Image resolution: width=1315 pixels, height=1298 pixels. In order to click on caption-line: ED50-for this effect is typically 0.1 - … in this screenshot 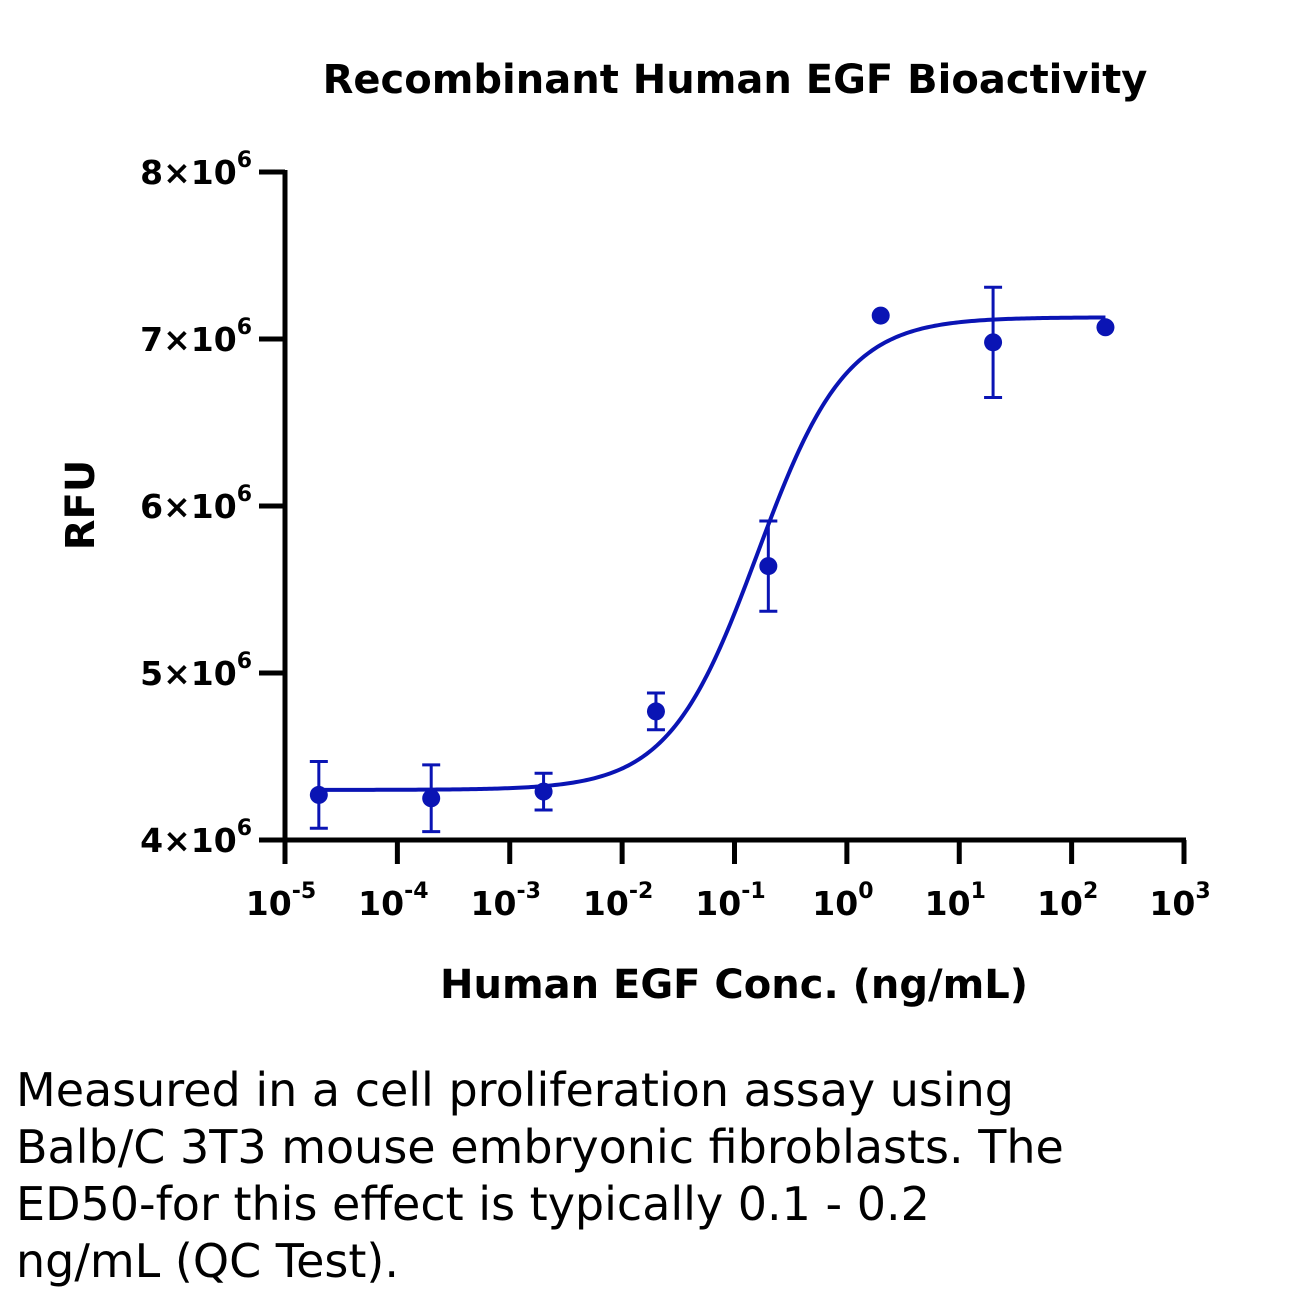, I will do `click(473, 1204)`.